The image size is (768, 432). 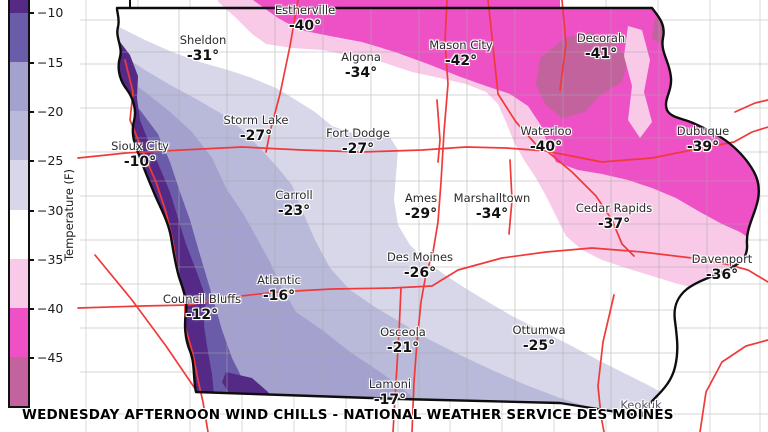 I want to click on highway-sw-diagonal, so click(x=145, y=322).